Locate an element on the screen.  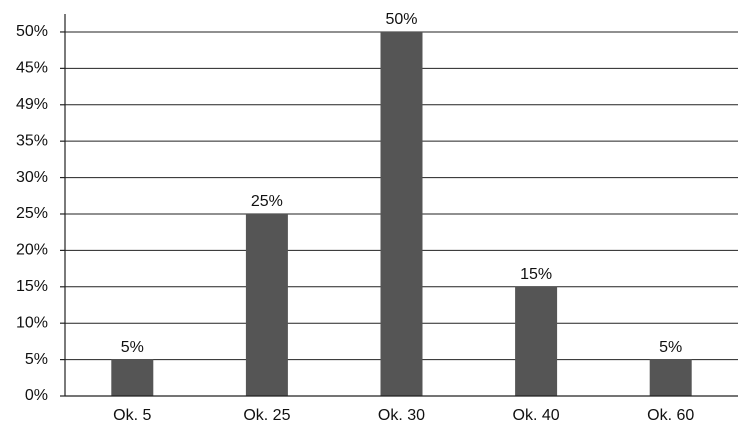
y-tick-label: 50% is located at coordinates (32, 31).